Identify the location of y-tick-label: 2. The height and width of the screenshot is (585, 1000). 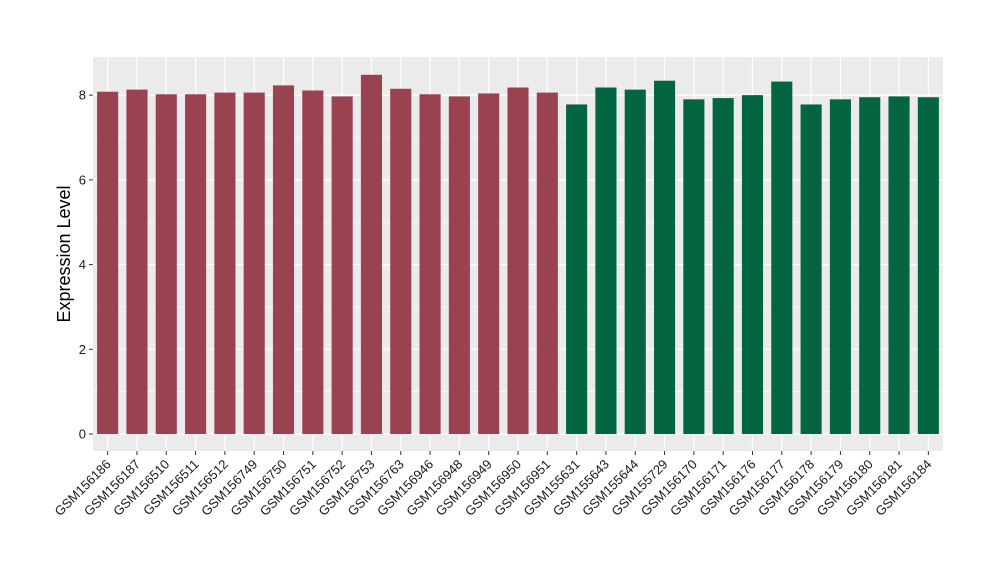
(82, 349).